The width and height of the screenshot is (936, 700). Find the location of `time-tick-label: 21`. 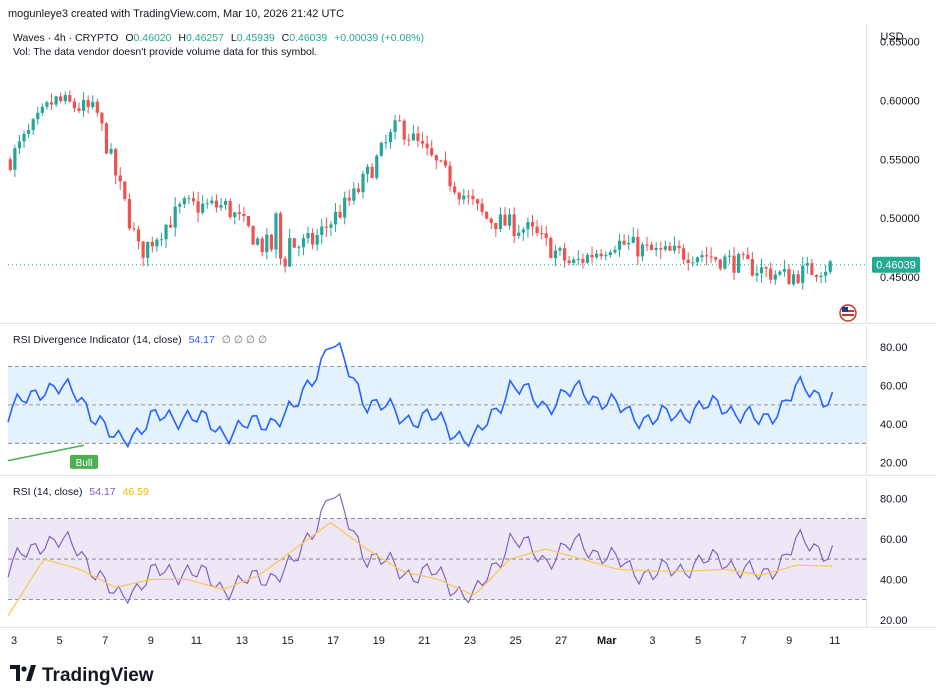

time-tick-label: 21 is located at coordinates (424, 641).